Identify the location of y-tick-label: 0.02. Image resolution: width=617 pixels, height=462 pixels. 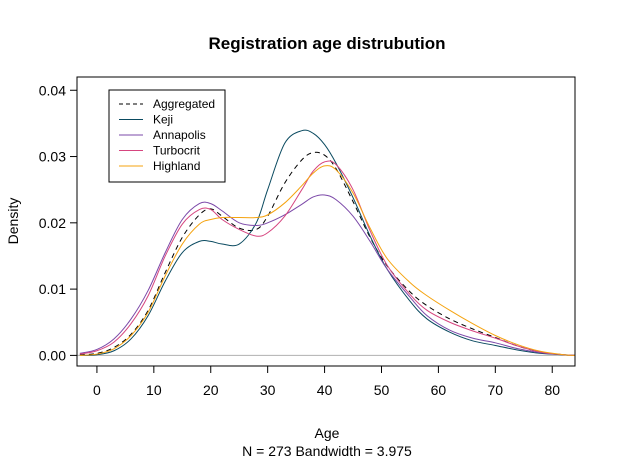
(52, 223).